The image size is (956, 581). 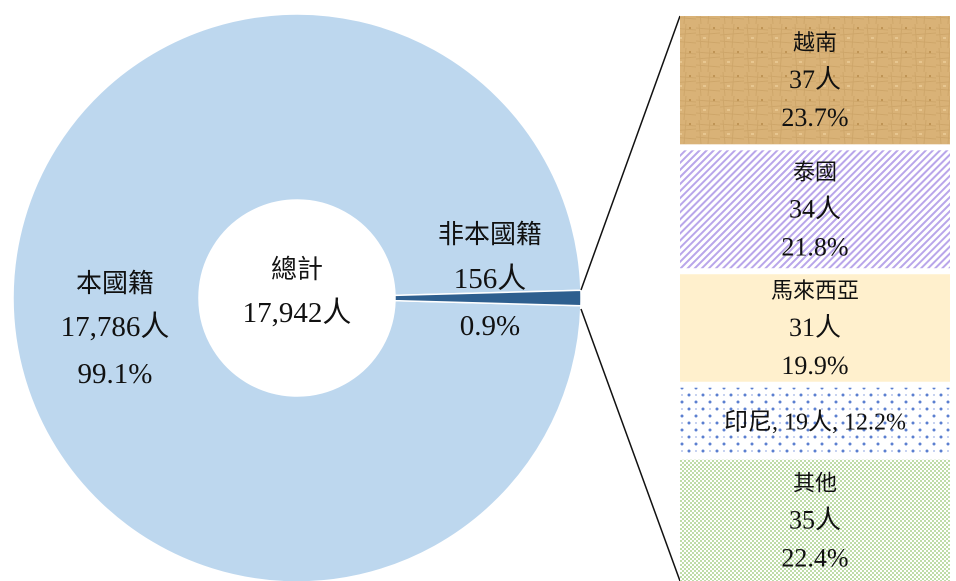 I want to click on slice-label-foreign-pct: 0.9%, so click(x=490, y=326).